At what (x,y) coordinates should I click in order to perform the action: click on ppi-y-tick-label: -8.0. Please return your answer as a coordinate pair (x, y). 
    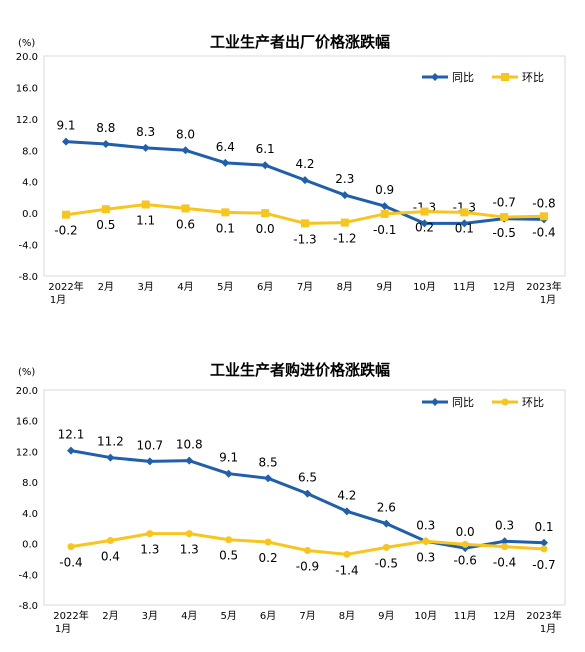
    Looking at the image, I should click on (28, 277).